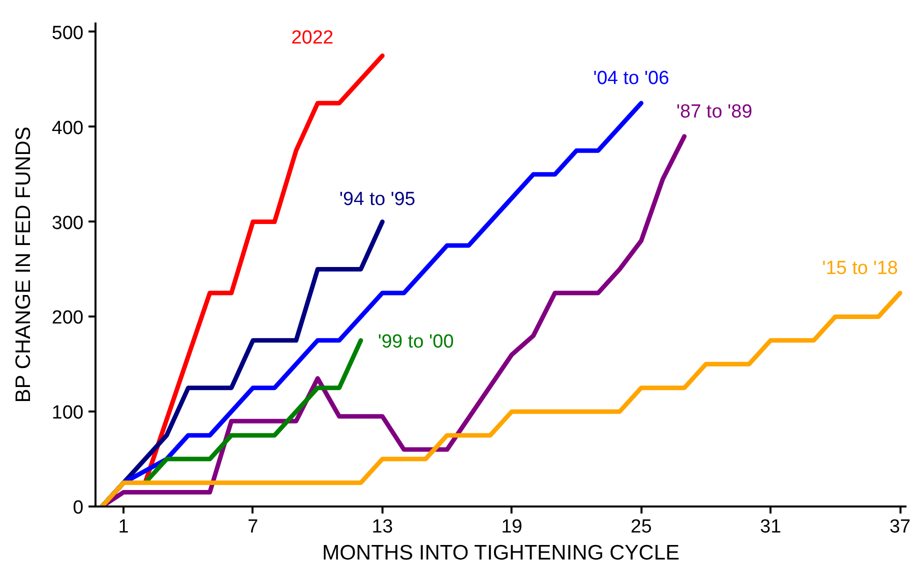 The height and width of the screenshot is (571, 924). Describe the element at coordinates (312, 38) in the screenshot. I see `text: 2022` at that location.